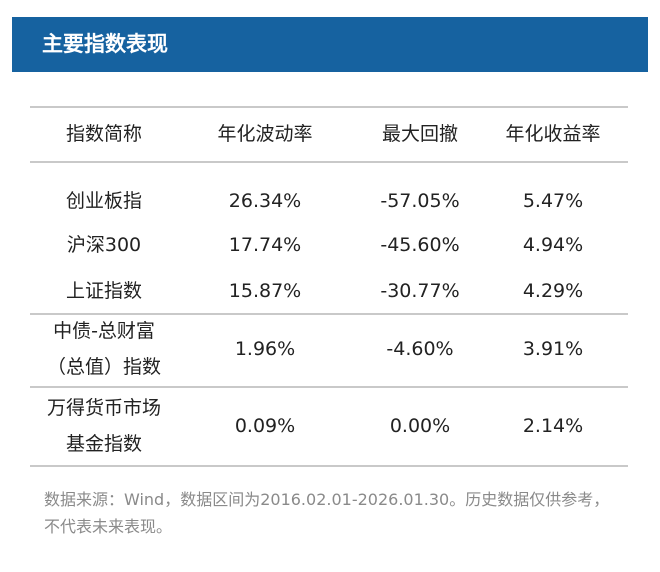 This screenshot has width=660, height=572. I want to click on row-value: 0.00%, so click(420, 426).